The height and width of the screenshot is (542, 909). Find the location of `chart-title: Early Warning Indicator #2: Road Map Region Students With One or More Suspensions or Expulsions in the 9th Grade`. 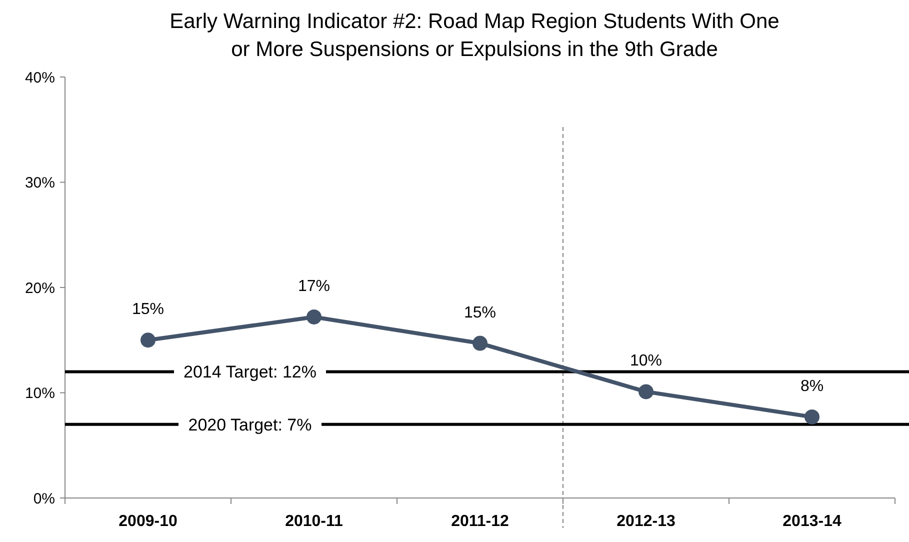

chart-title: Early Warning Indicator #2: Road Map Region Students With One or More Suspensions or Expulsions in the 9th Grade is located at coordinates (475, 35).